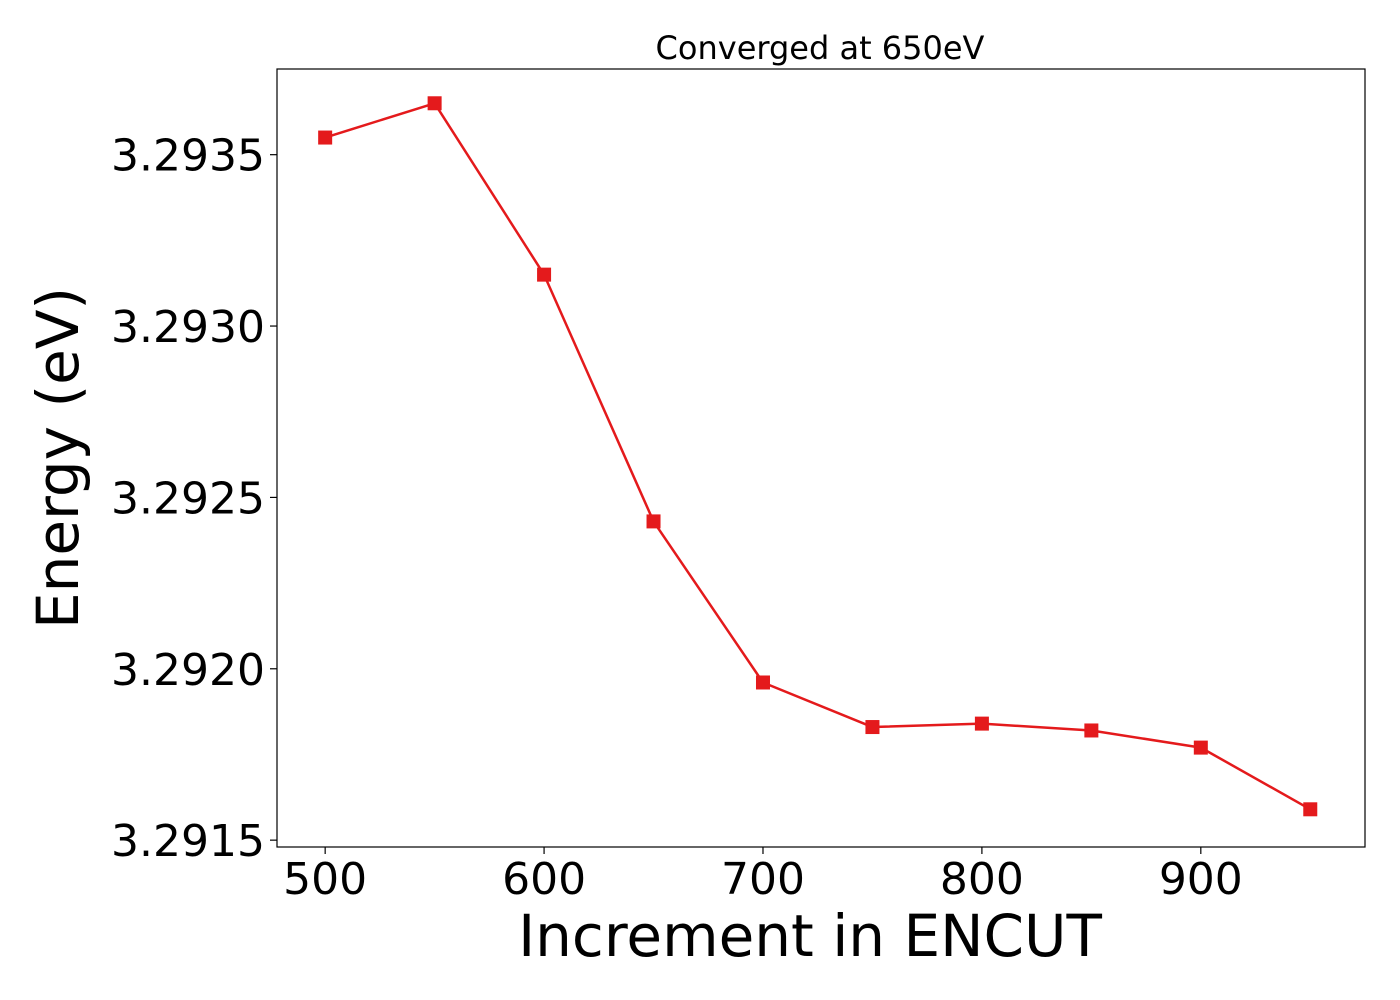  What do you see at coordinates (1201, 879) in the screenshot?
I see `x-tick-label: 900` at bounding box center [1201, 879].